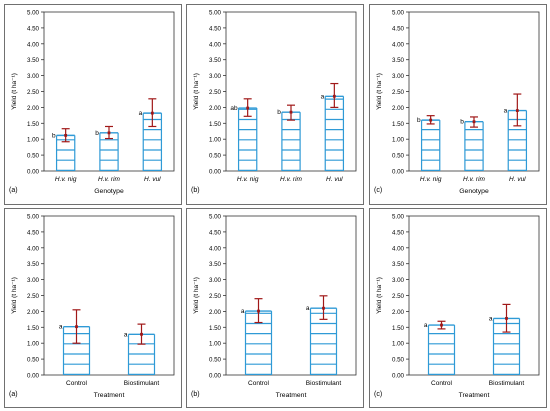 The image size is (550, 411). I want to click on x-axis-label: Genotype, so click(474, 191).